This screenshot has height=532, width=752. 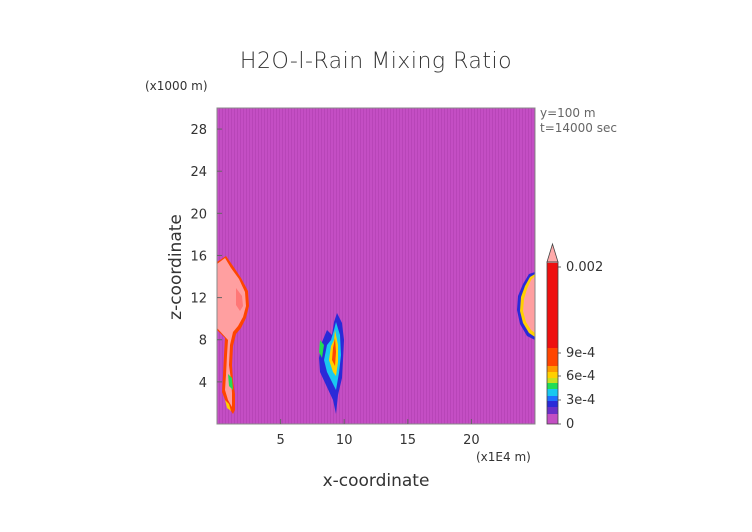 What do you see at coordinates (198, 214) in the screenshot?
I see `y-tick-label: 20` at bounding box center [198, 214].